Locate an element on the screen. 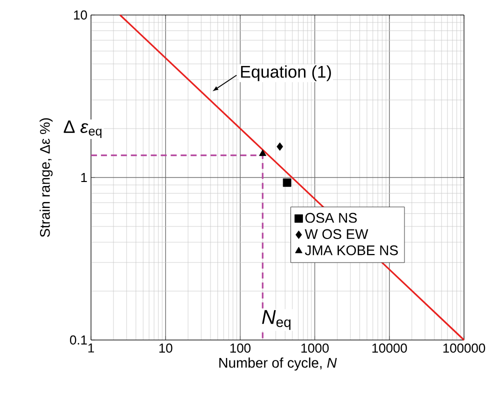 The image size is (500, 412). annotation: Equation (1) is located at coordinates (286, 73).